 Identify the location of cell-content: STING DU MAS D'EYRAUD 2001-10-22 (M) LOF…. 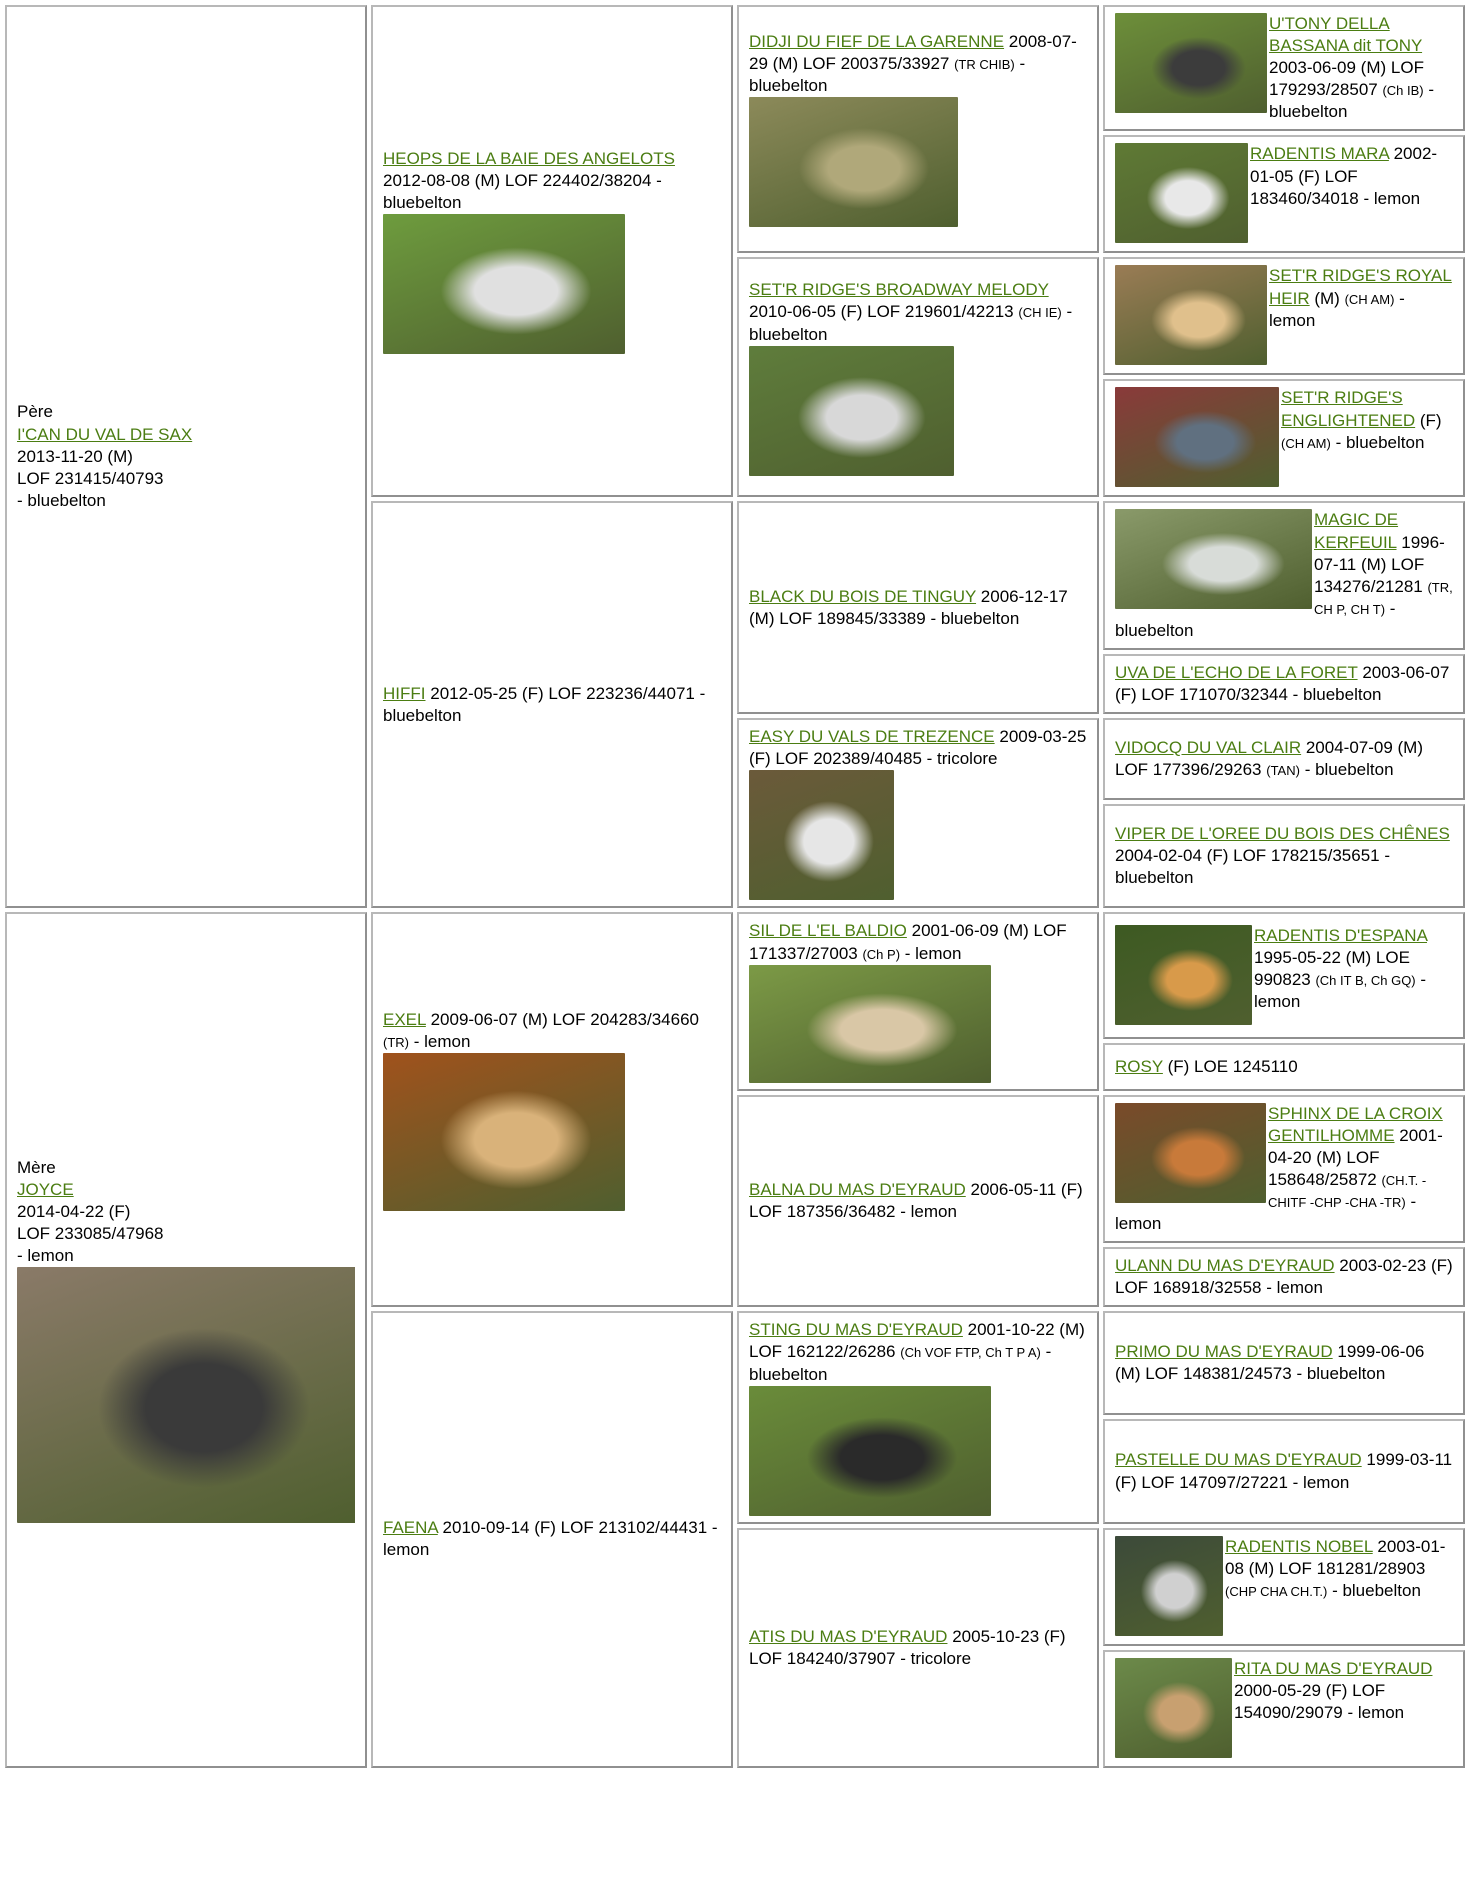
(918, 1417).